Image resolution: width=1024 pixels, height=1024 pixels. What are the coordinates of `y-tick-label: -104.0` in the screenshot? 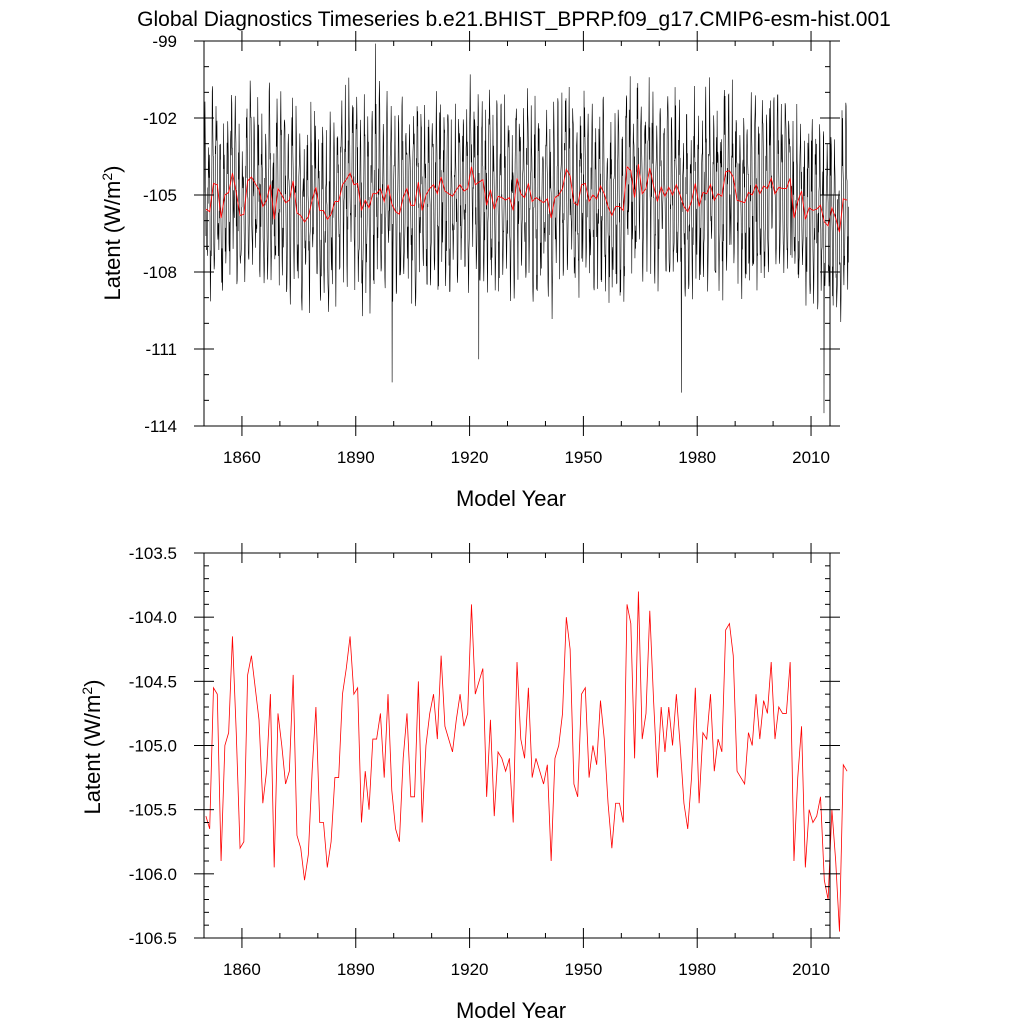 It's located at (153, 617).